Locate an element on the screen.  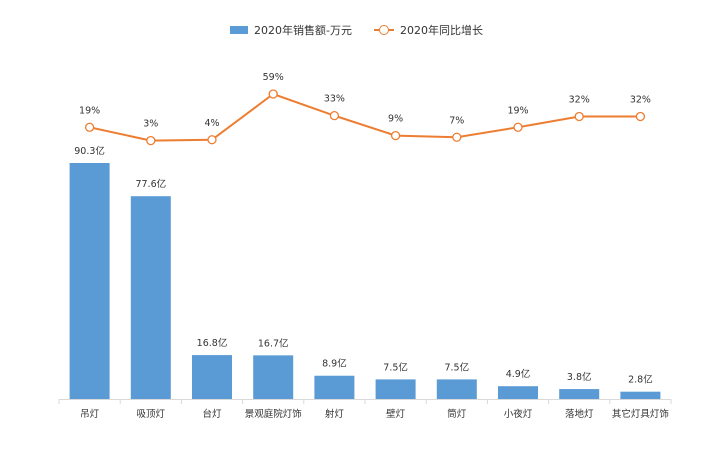
bar-value-label: 16.7亿 is located at coordinates (273, 343).